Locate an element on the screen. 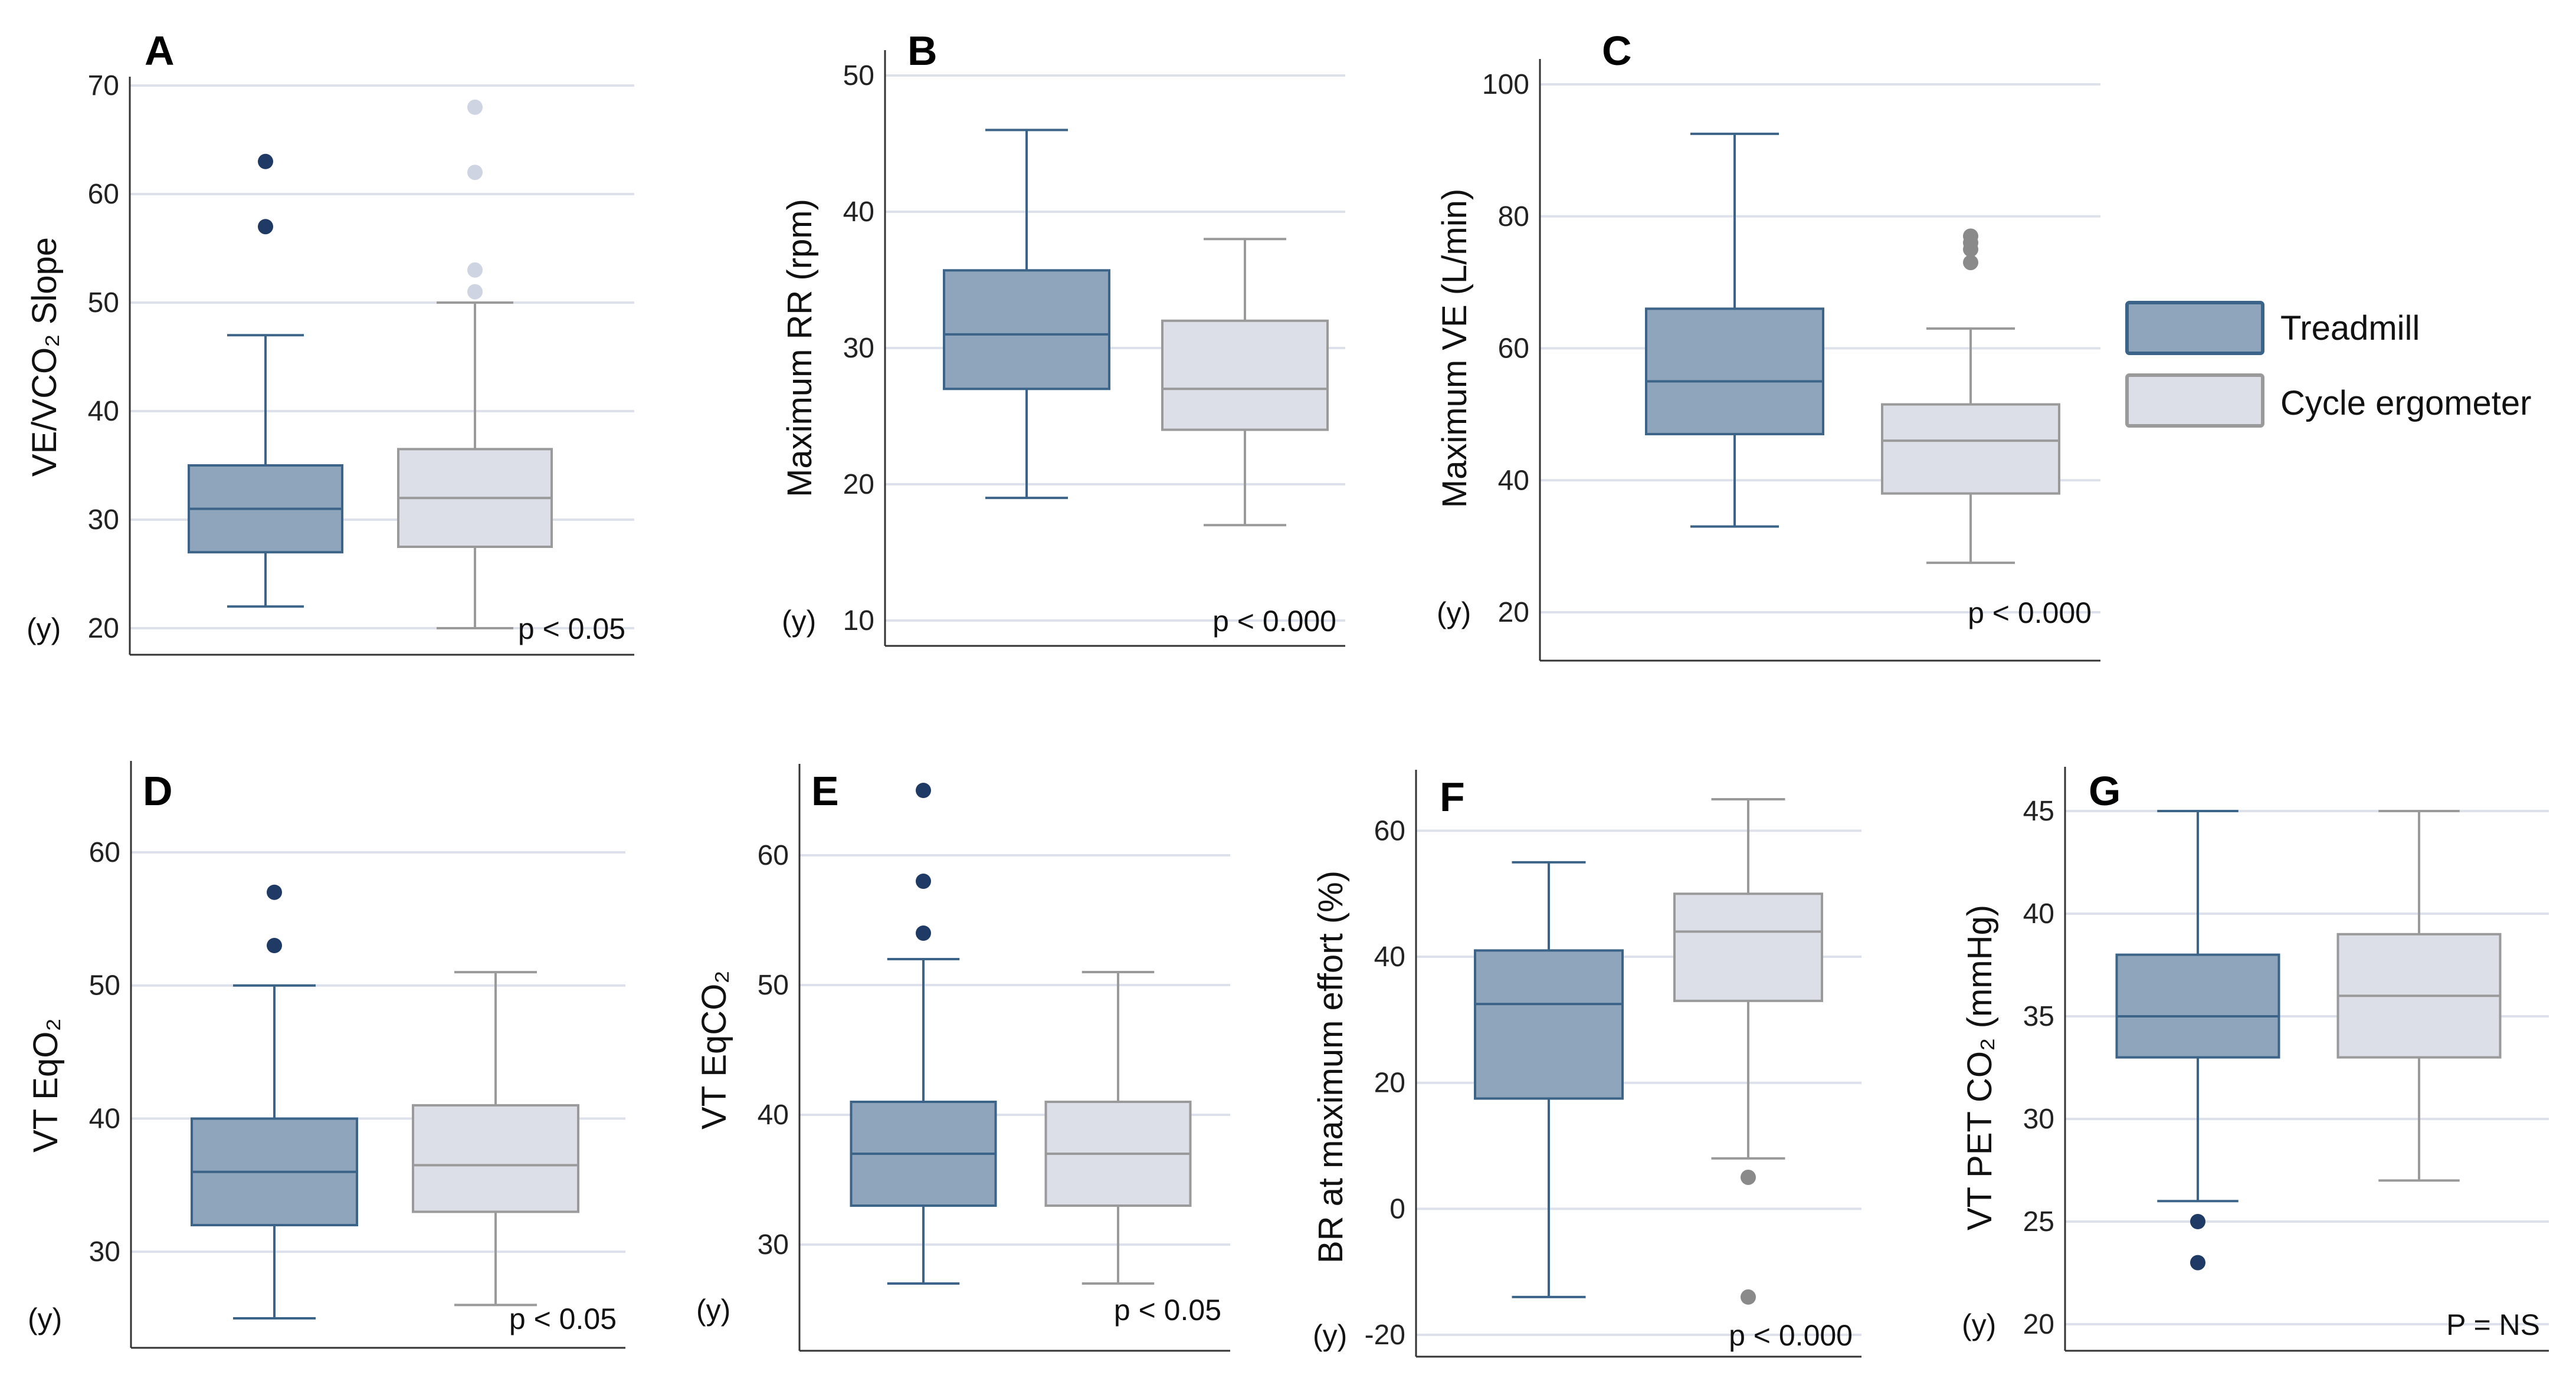  y-axis-label: VT PET CO₂ (mmHg) is located at coordinates (1980, 1067).